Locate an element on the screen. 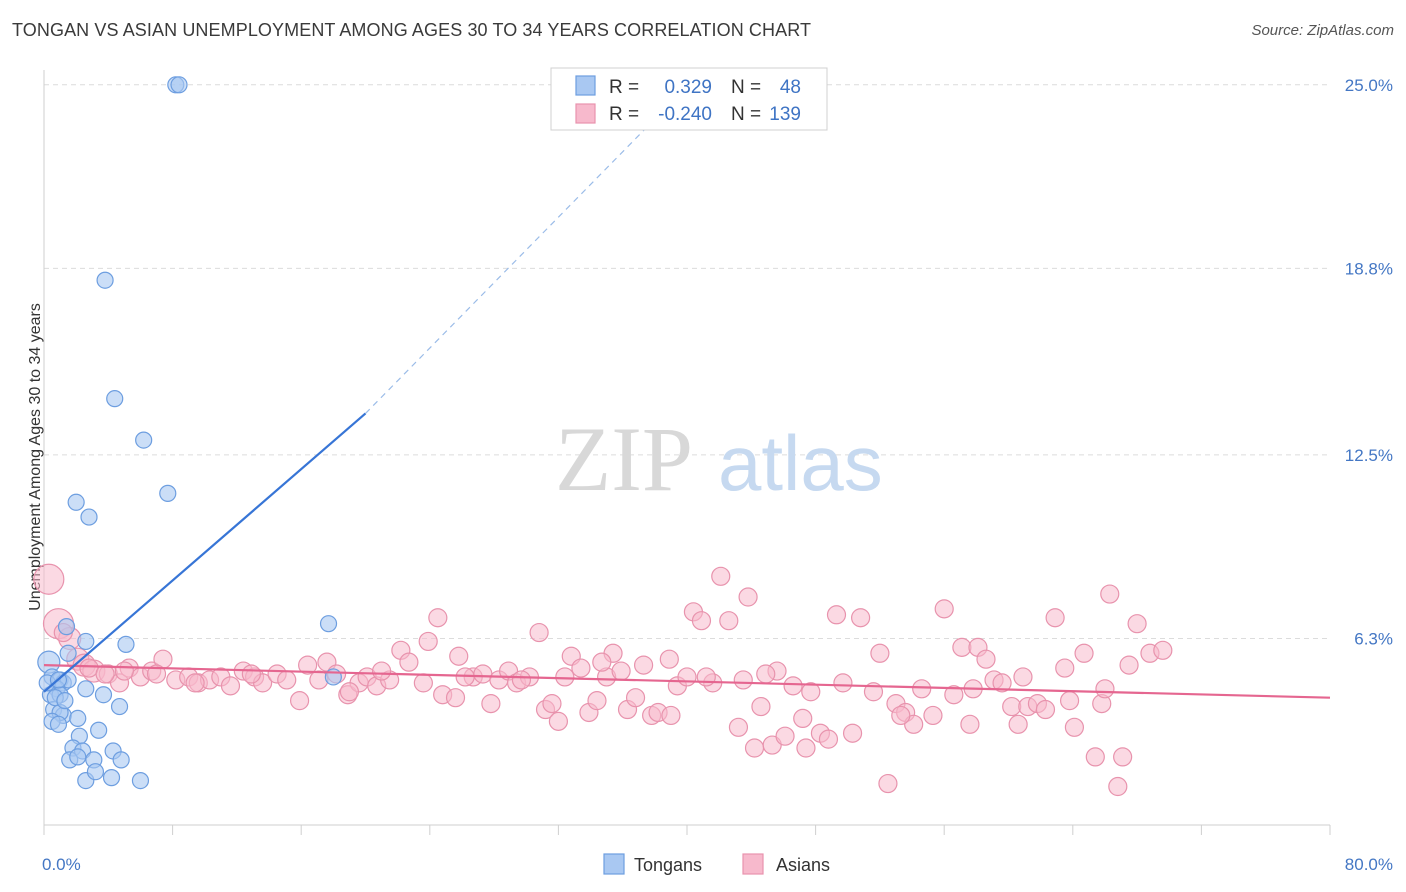 The width and height of the screenshot is (1406, 892). legend-r-value-tongans: 0.329 is located at coordinates (688, 87).